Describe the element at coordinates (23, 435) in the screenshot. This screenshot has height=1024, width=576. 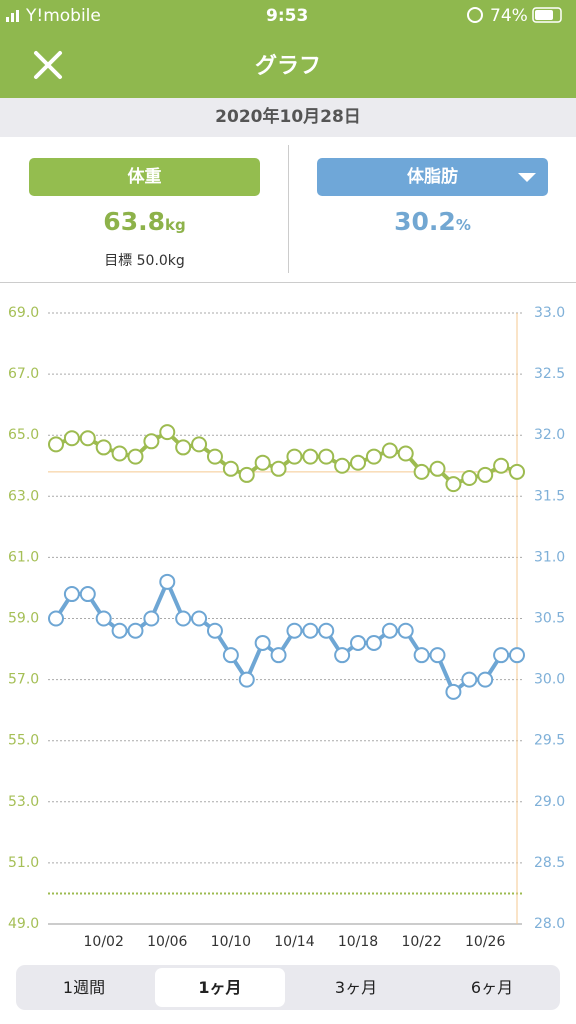
I see `y-tick-label: 65.0` at that location.